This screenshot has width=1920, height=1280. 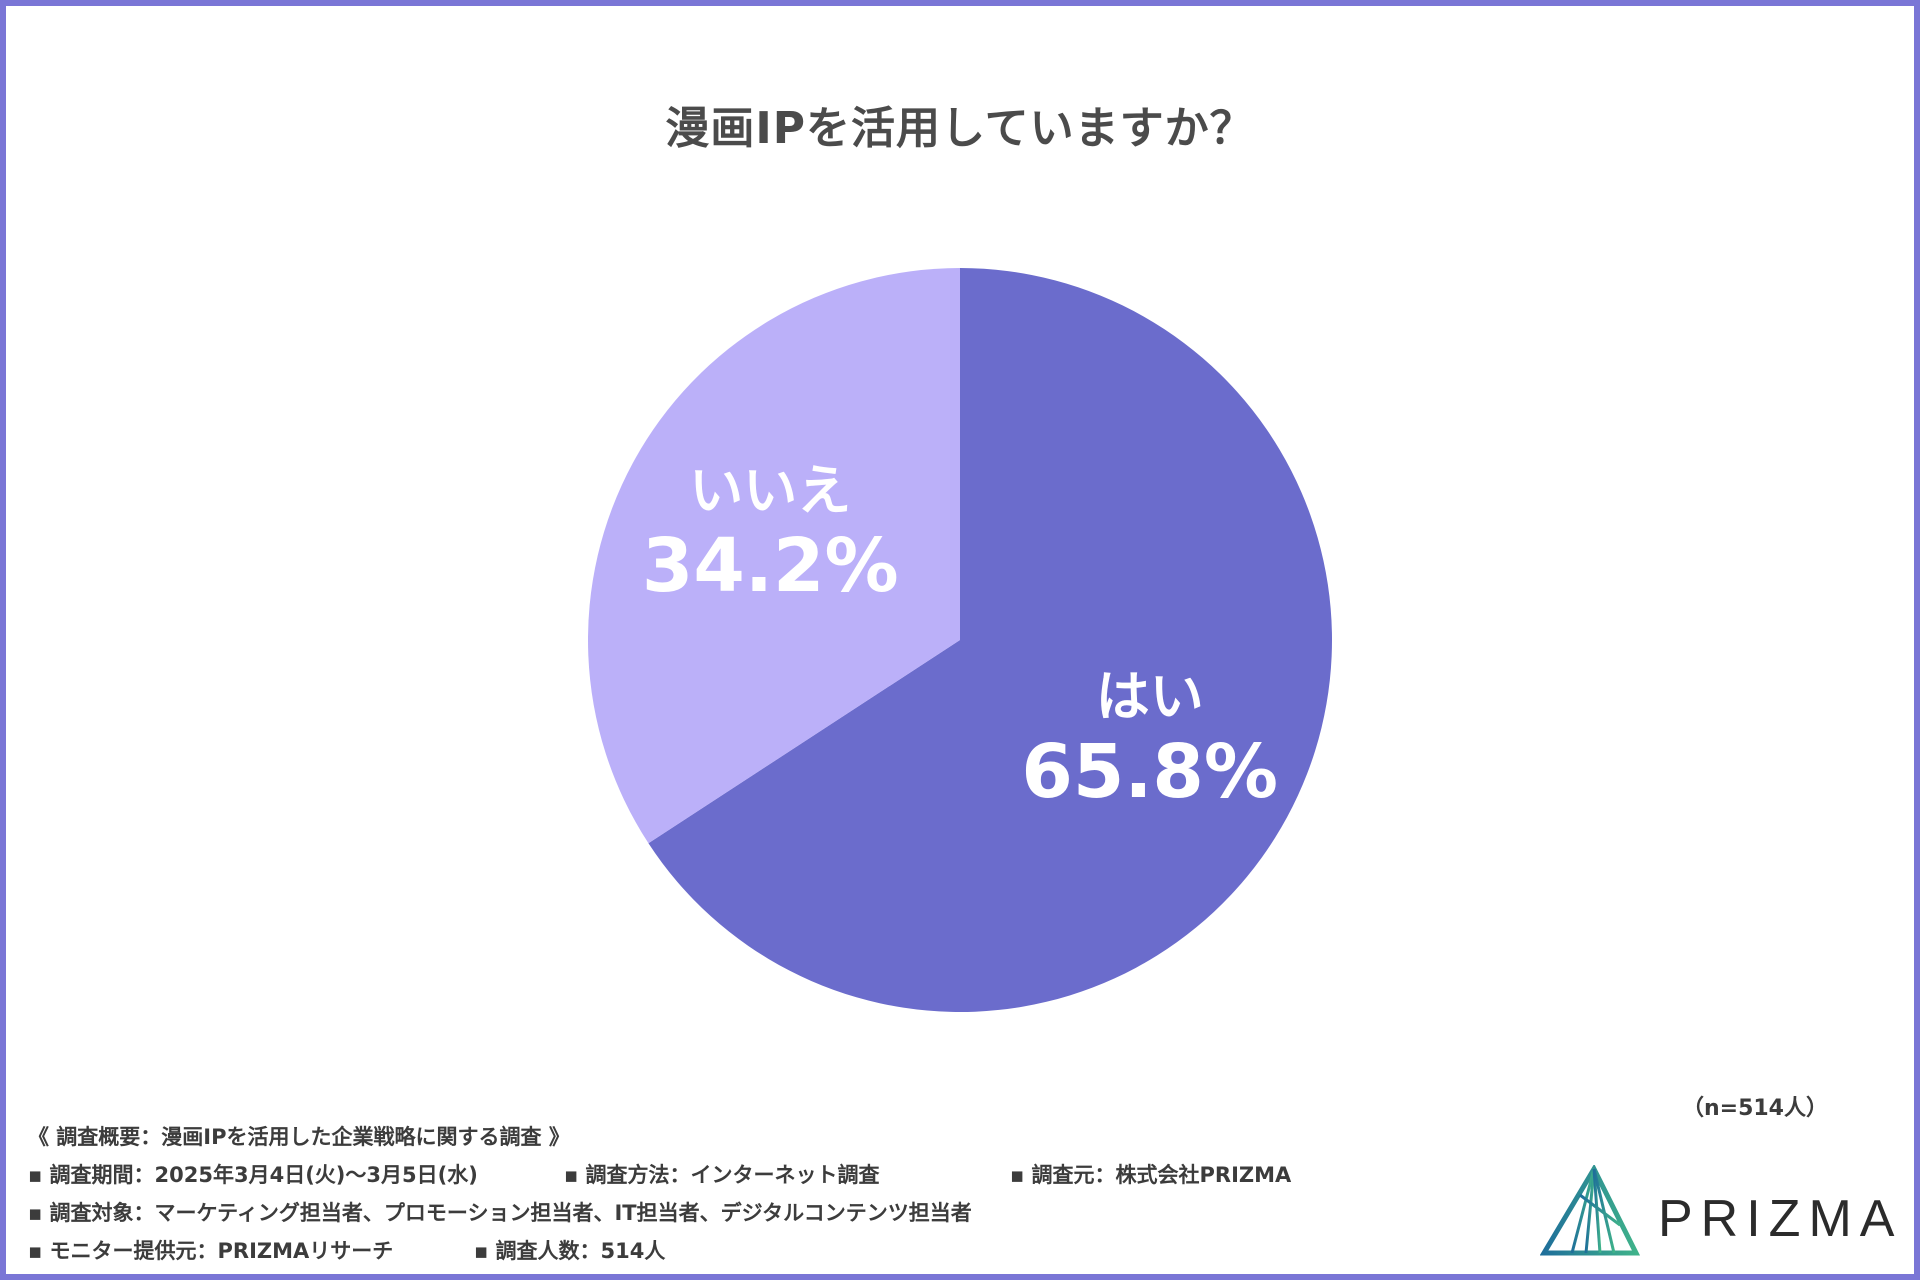 I want to click on survey-row-3: ▪ モニター提供元：PRIZMAリサーチ ▪ 調査人数：514人, so click(x=751, y=1251).